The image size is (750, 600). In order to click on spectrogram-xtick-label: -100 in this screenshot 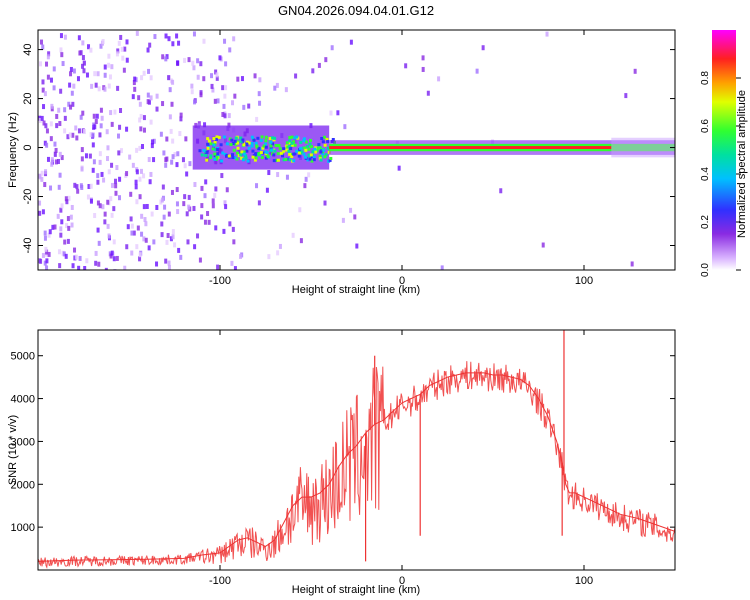, I will do `click(220, 281)`.